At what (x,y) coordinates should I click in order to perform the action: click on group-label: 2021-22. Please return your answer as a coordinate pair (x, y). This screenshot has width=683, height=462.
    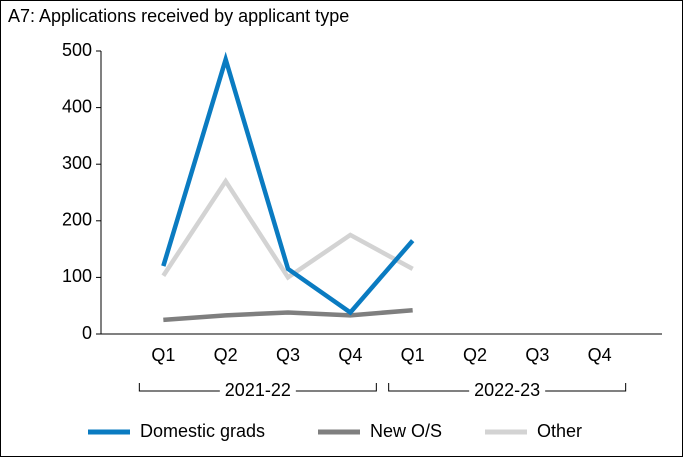
    Looking at the image, I should click on (258, 390).